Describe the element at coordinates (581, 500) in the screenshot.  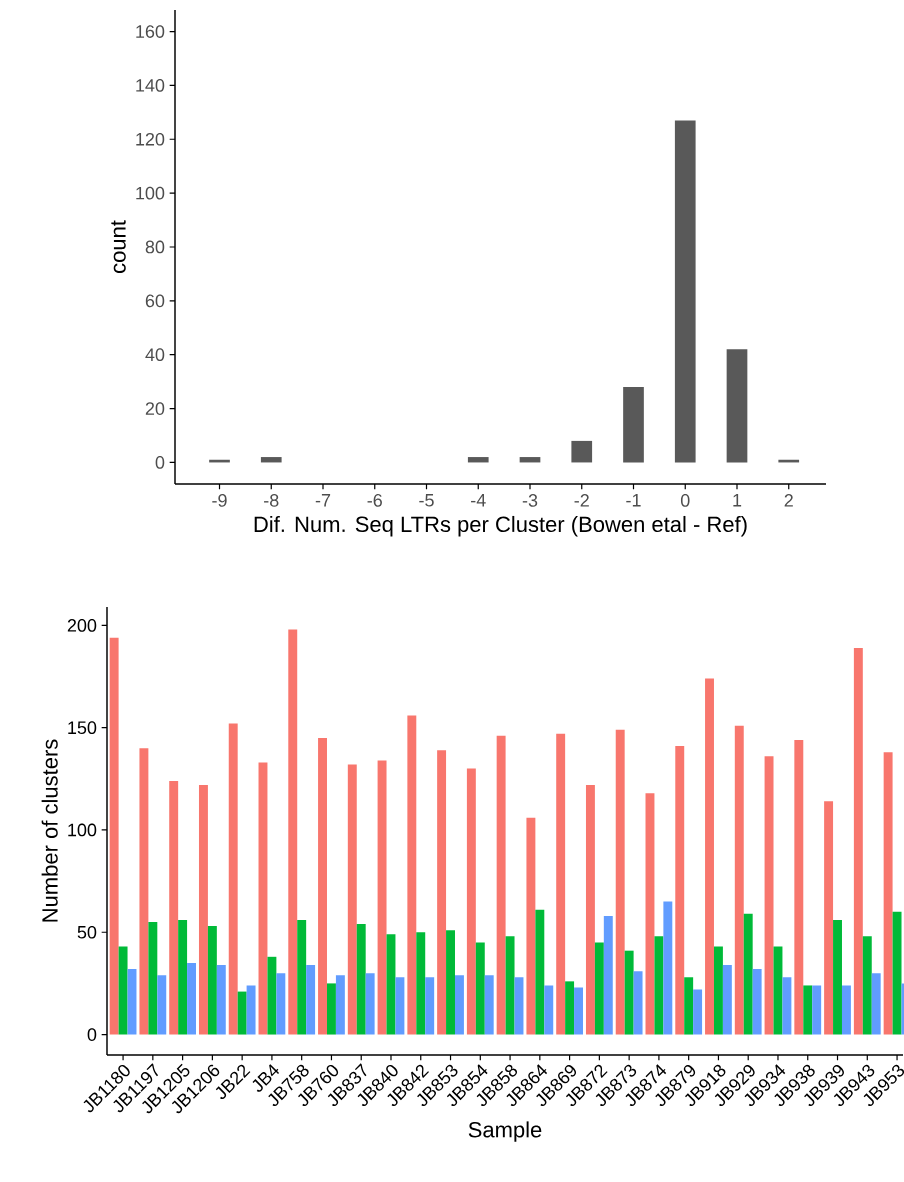
I see `x-tick-label: -2` at that location.